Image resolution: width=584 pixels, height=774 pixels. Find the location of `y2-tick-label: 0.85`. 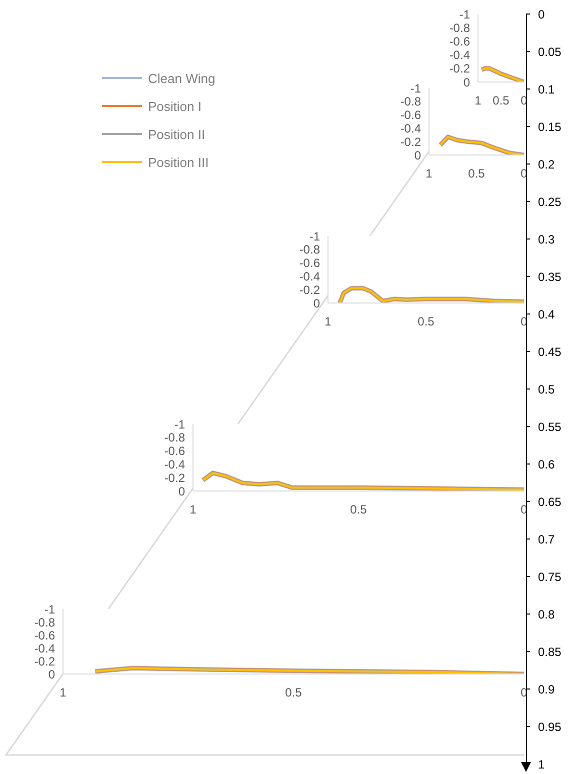

y2-tick-label: 0.85 is located at coordinates (550, 651).